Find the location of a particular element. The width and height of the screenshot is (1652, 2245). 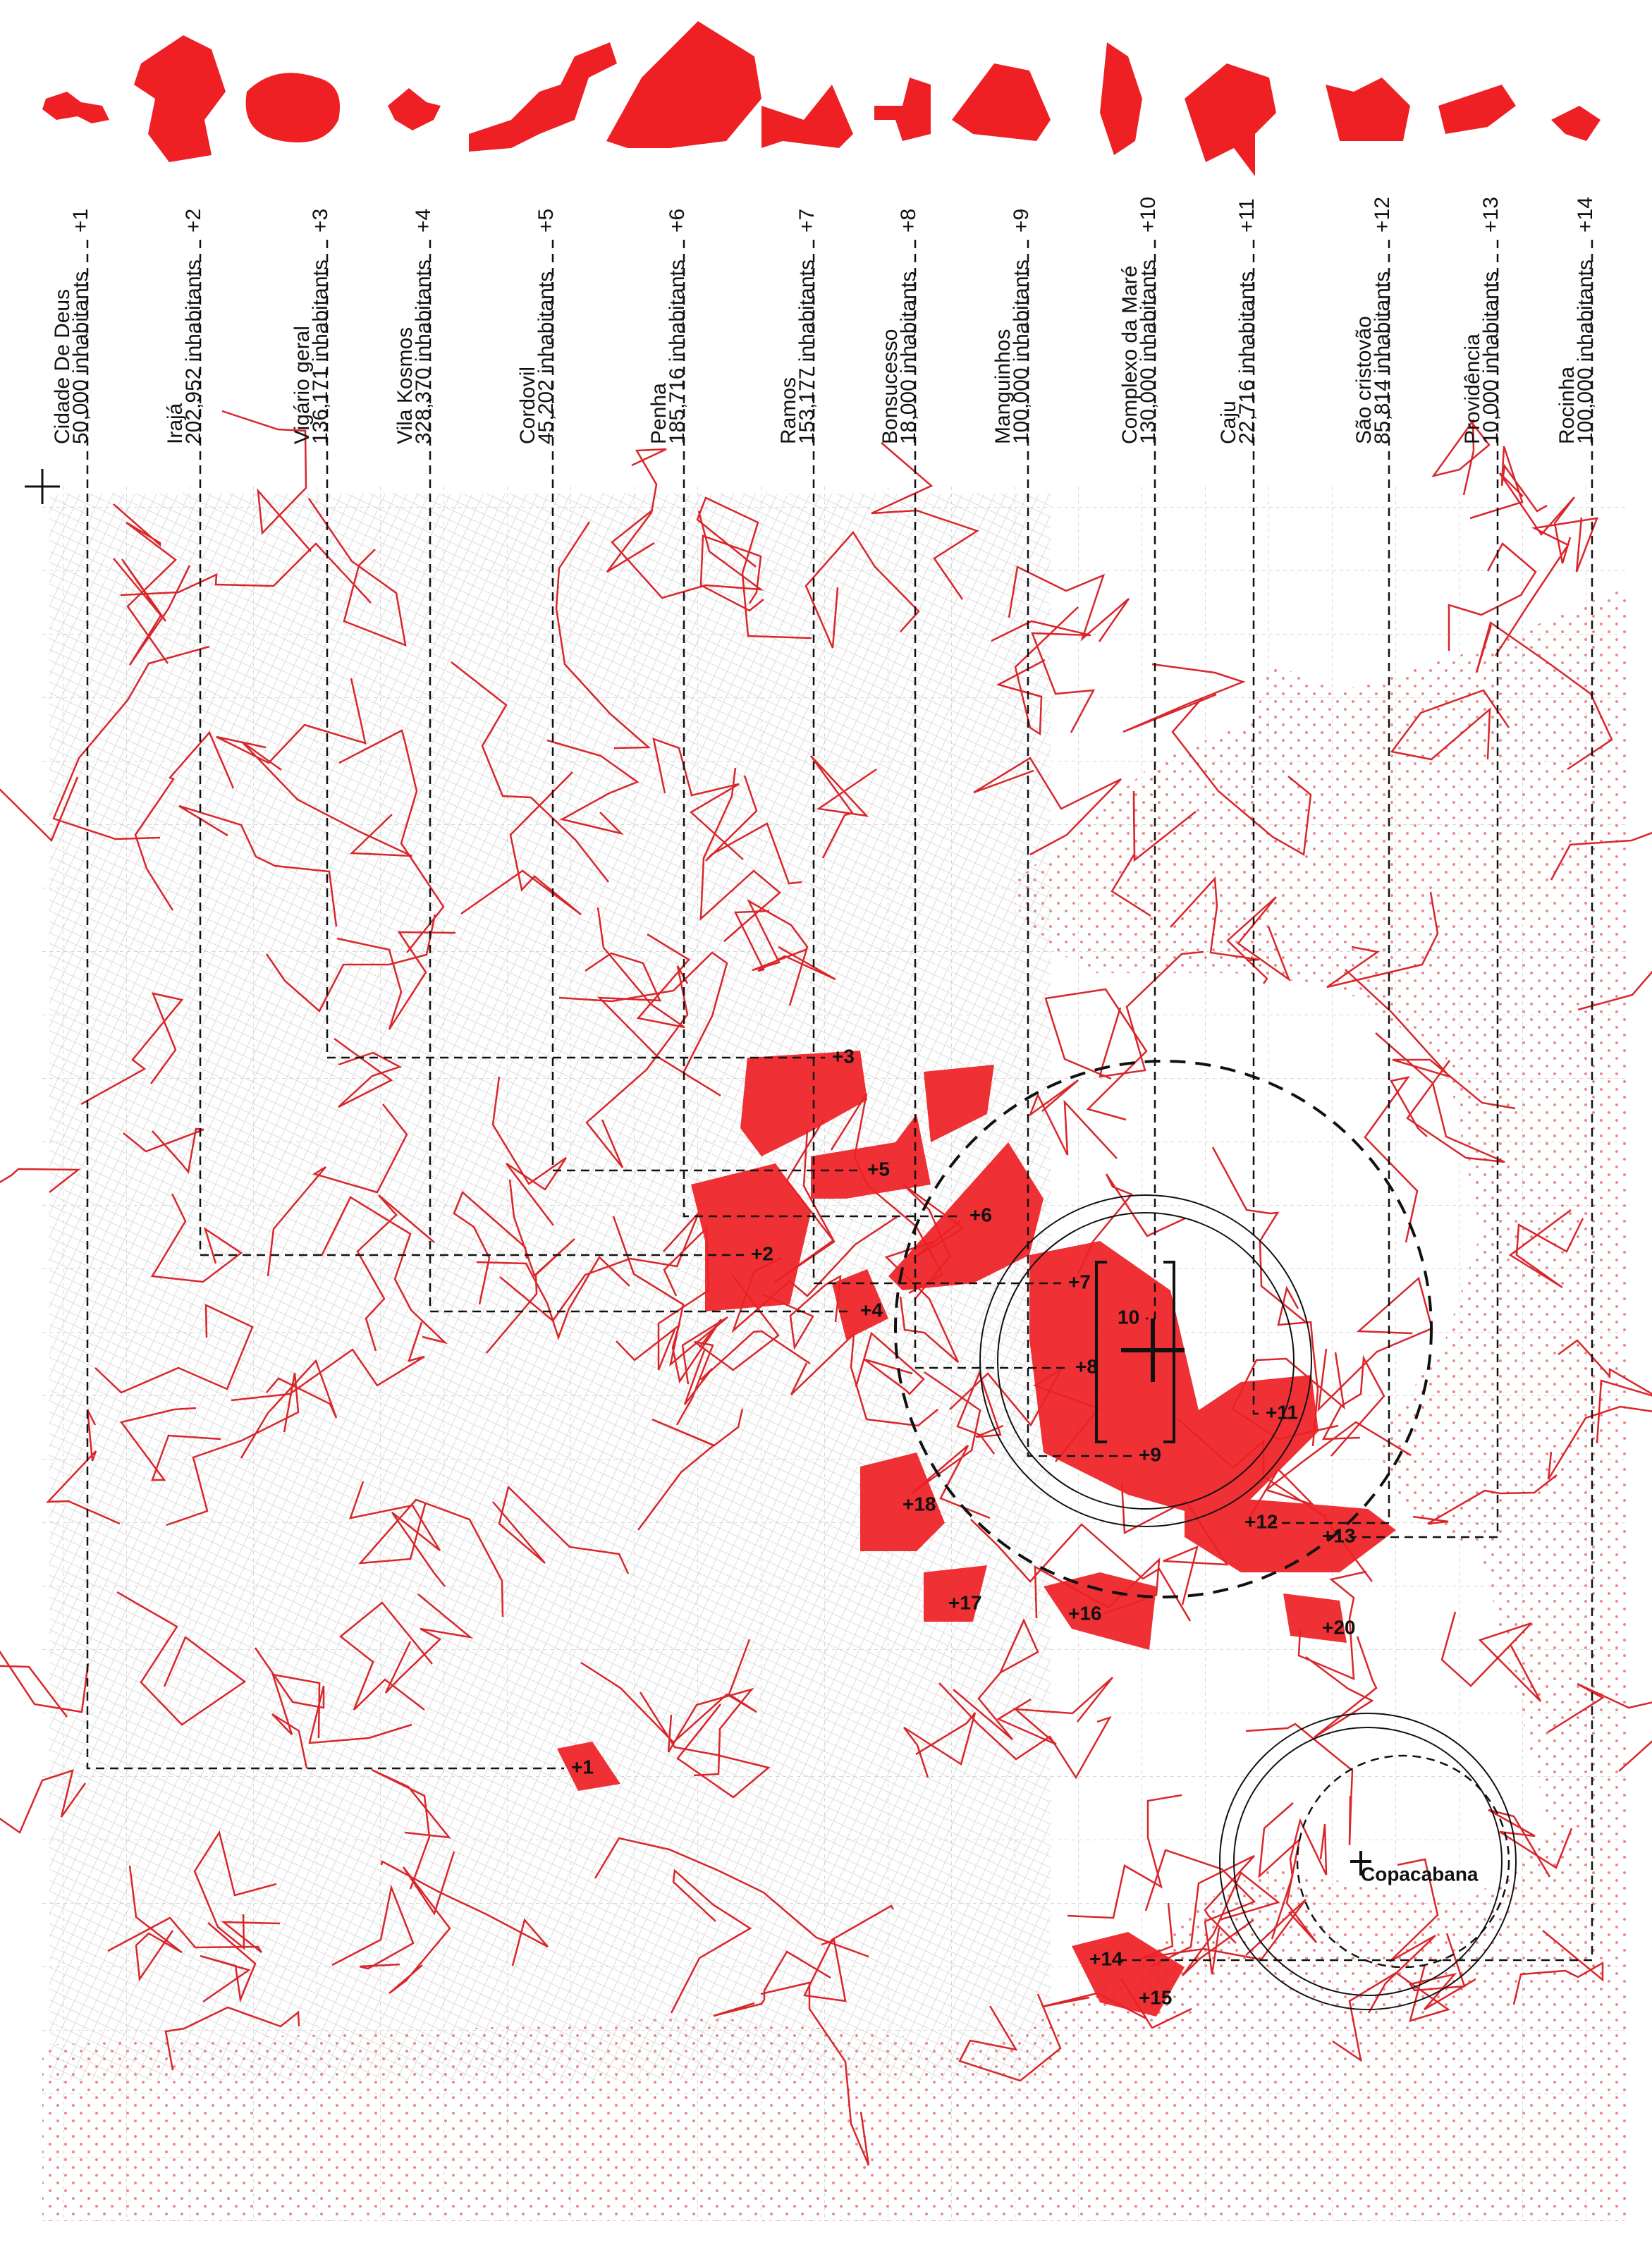

map-label: +11 is located at coordinates (1282, 1412).